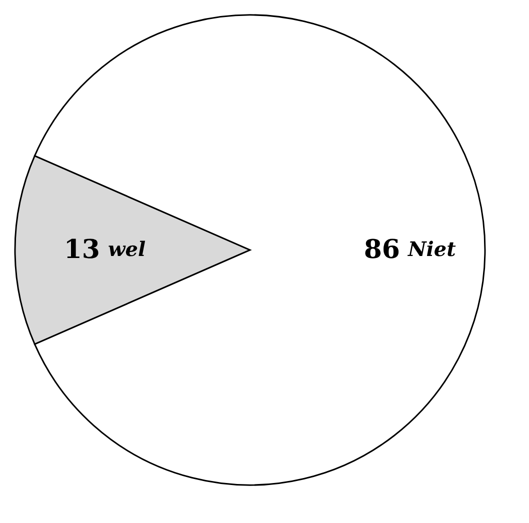 This screenshot has height=523, width=529. Describe the element at coordinates (127, 249) in the screenshot. I see `slice-label: wel` at that location.